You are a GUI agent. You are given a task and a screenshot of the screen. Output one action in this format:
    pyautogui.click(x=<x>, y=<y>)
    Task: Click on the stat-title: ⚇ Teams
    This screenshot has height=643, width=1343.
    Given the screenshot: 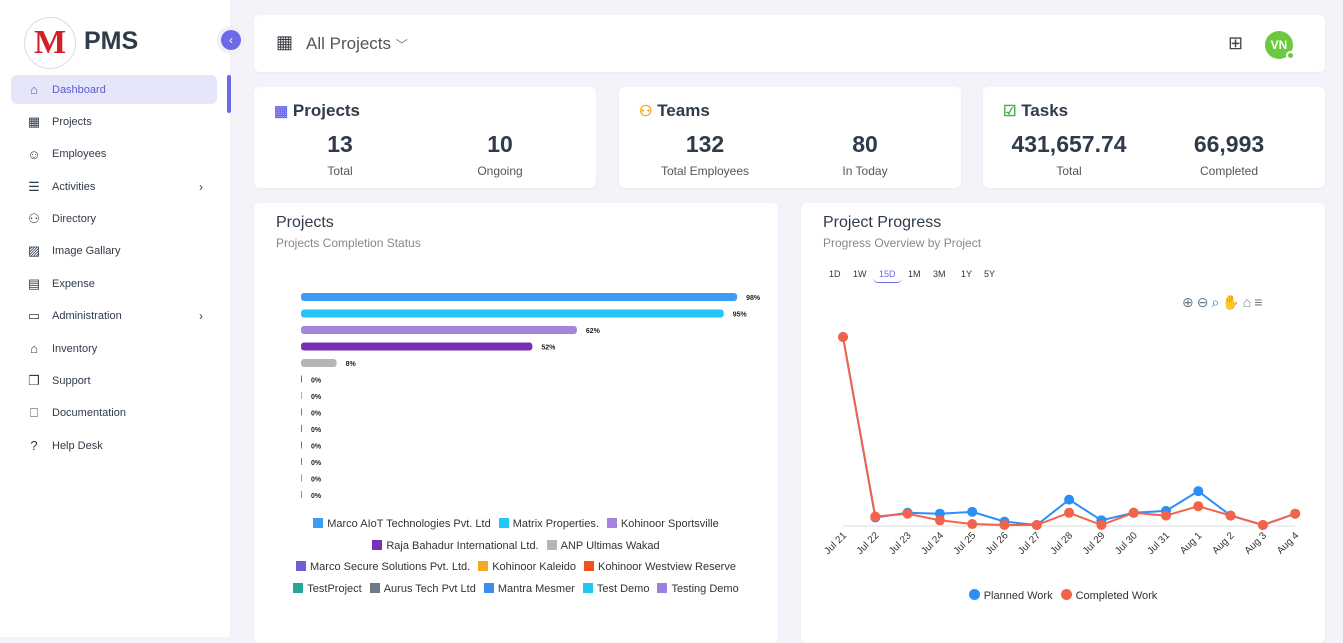 What is the action you would take?
    pyautogui.click(x=674, y=110)
    